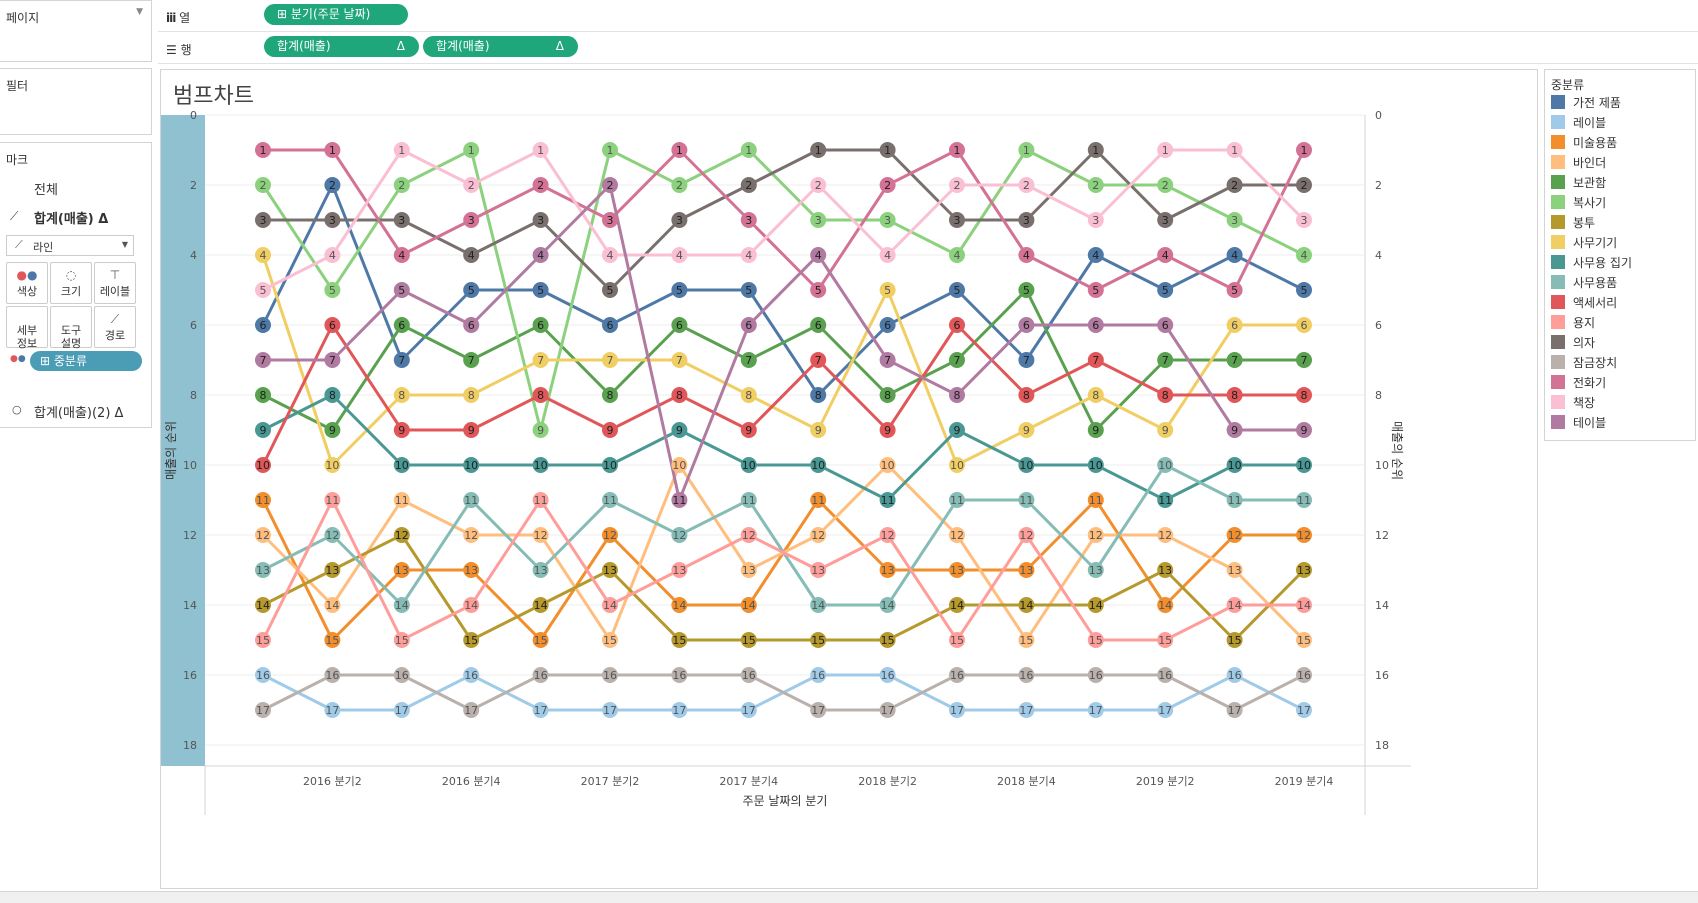  What do you see at coordinates (1584, 282) in the screenshot?
I see `legend-item: 사무용품` at bounding box center [1584, 282].